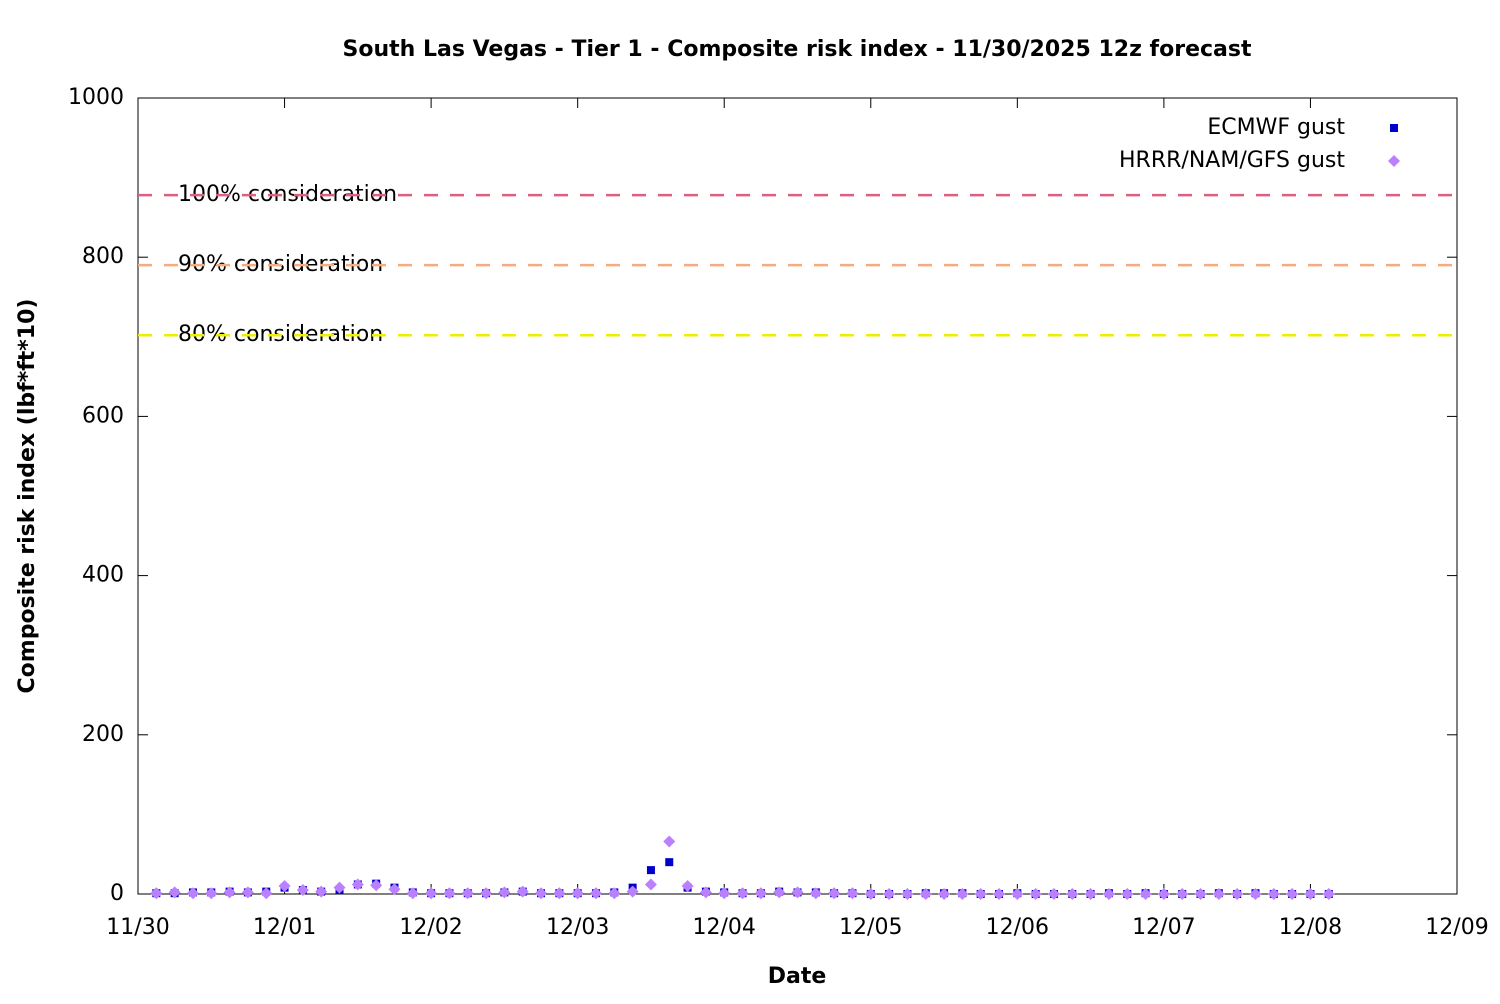  Describe the element at coordinates (870, 927) in the screenshot. I see `x-tick-label: 12/05` at that location.